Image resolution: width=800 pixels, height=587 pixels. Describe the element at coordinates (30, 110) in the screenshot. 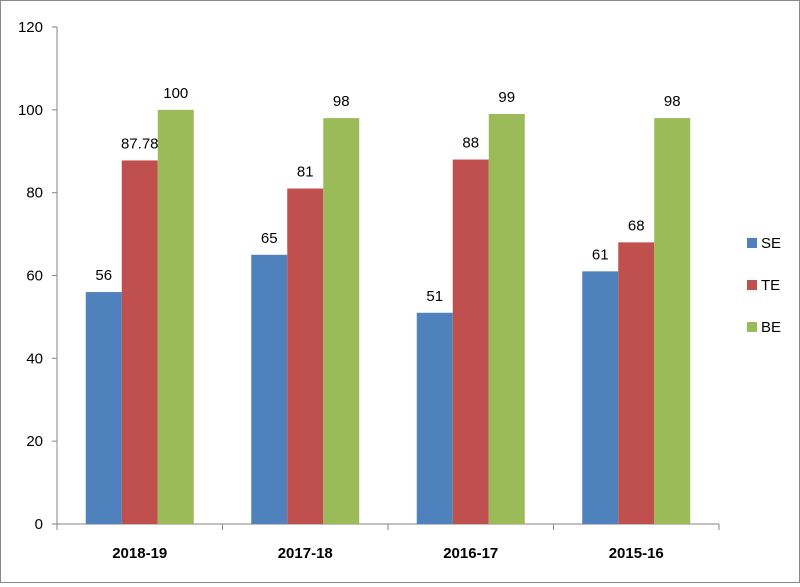

I see `y-tick-label: 100` at that location.